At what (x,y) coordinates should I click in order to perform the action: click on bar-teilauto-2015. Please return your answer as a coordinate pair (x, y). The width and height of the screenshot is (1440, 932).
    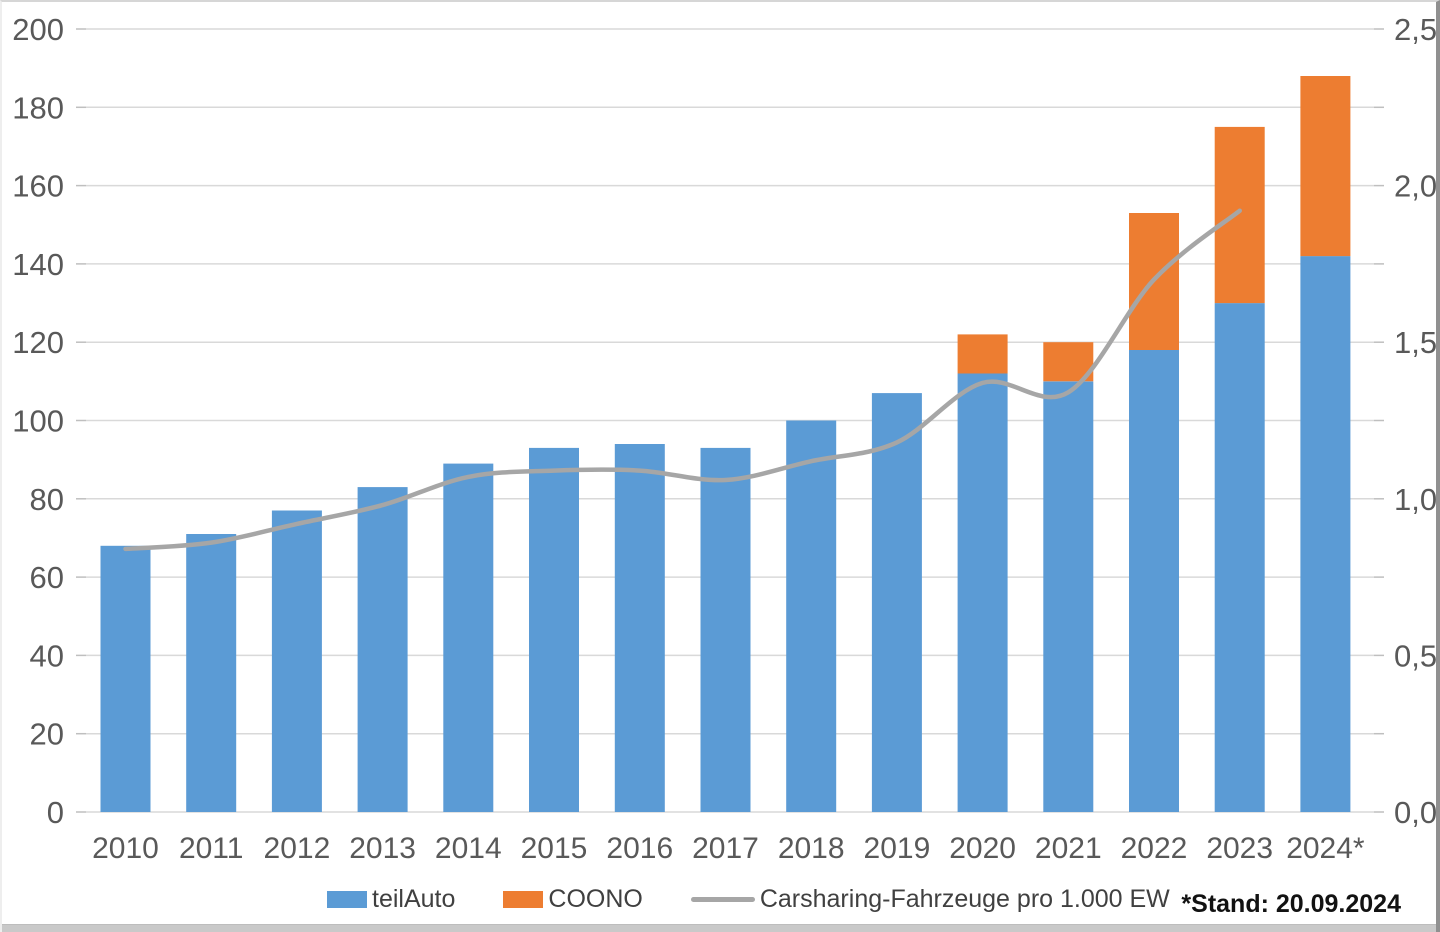
    Looking at the image, I should click on (554, 629).